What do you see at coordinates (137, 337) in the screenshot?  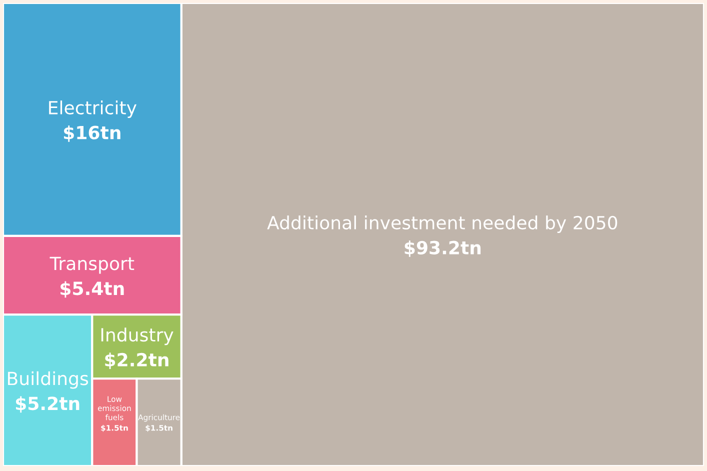 I see `category-label: Industry` at bounding box center [137, 337].